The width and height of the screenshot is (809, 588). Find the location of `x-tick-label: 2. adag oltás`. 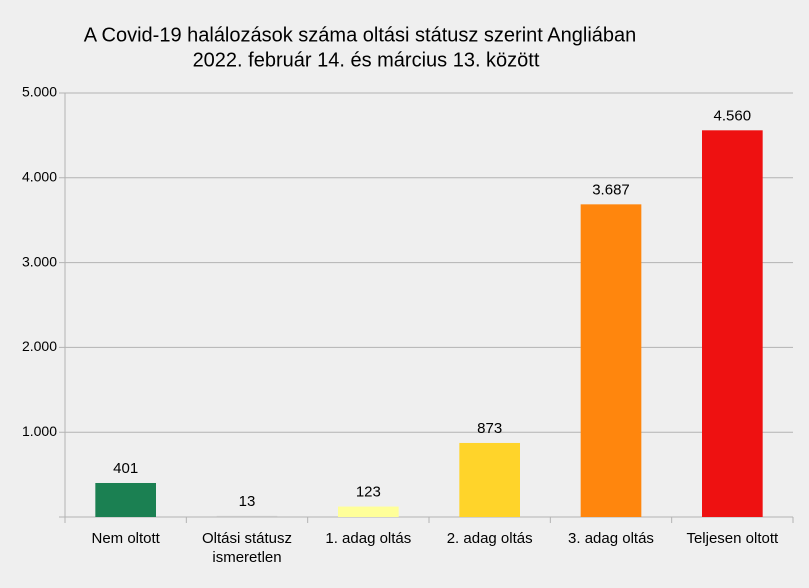

x-tick-label: 2. adag oltás is located at coordinates (489, 538).